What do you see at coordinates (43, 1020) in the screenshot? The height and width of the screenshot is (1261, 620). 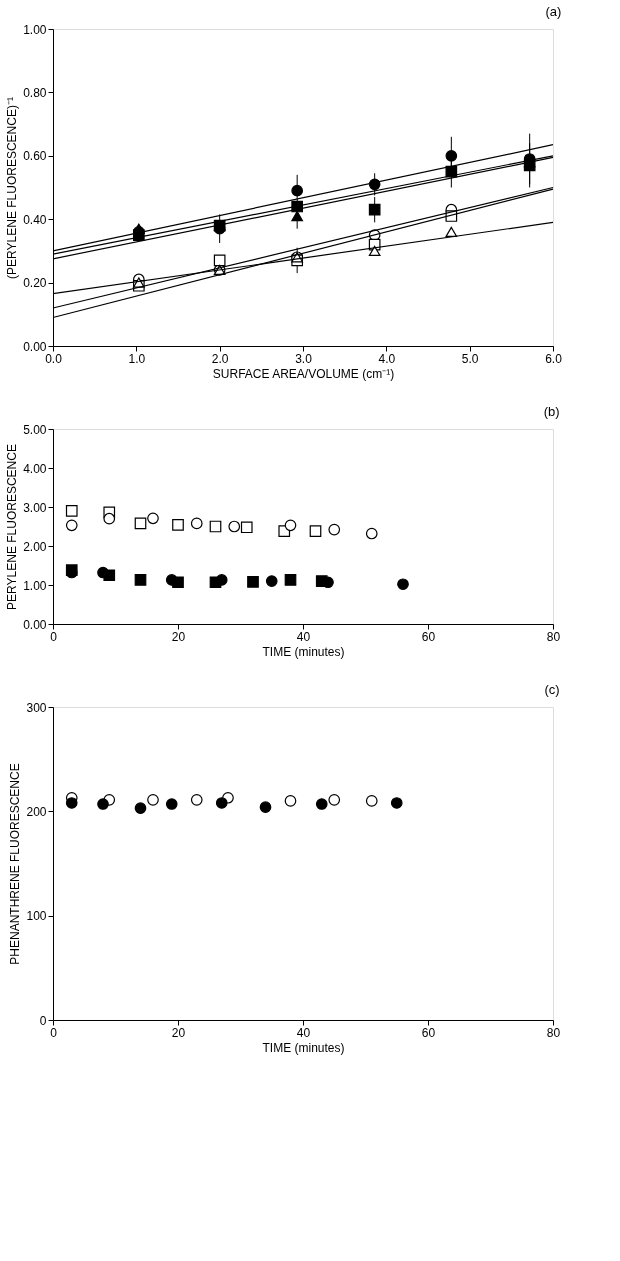 I see `y-tick-label: 0` at bounding box center [43, 1020].